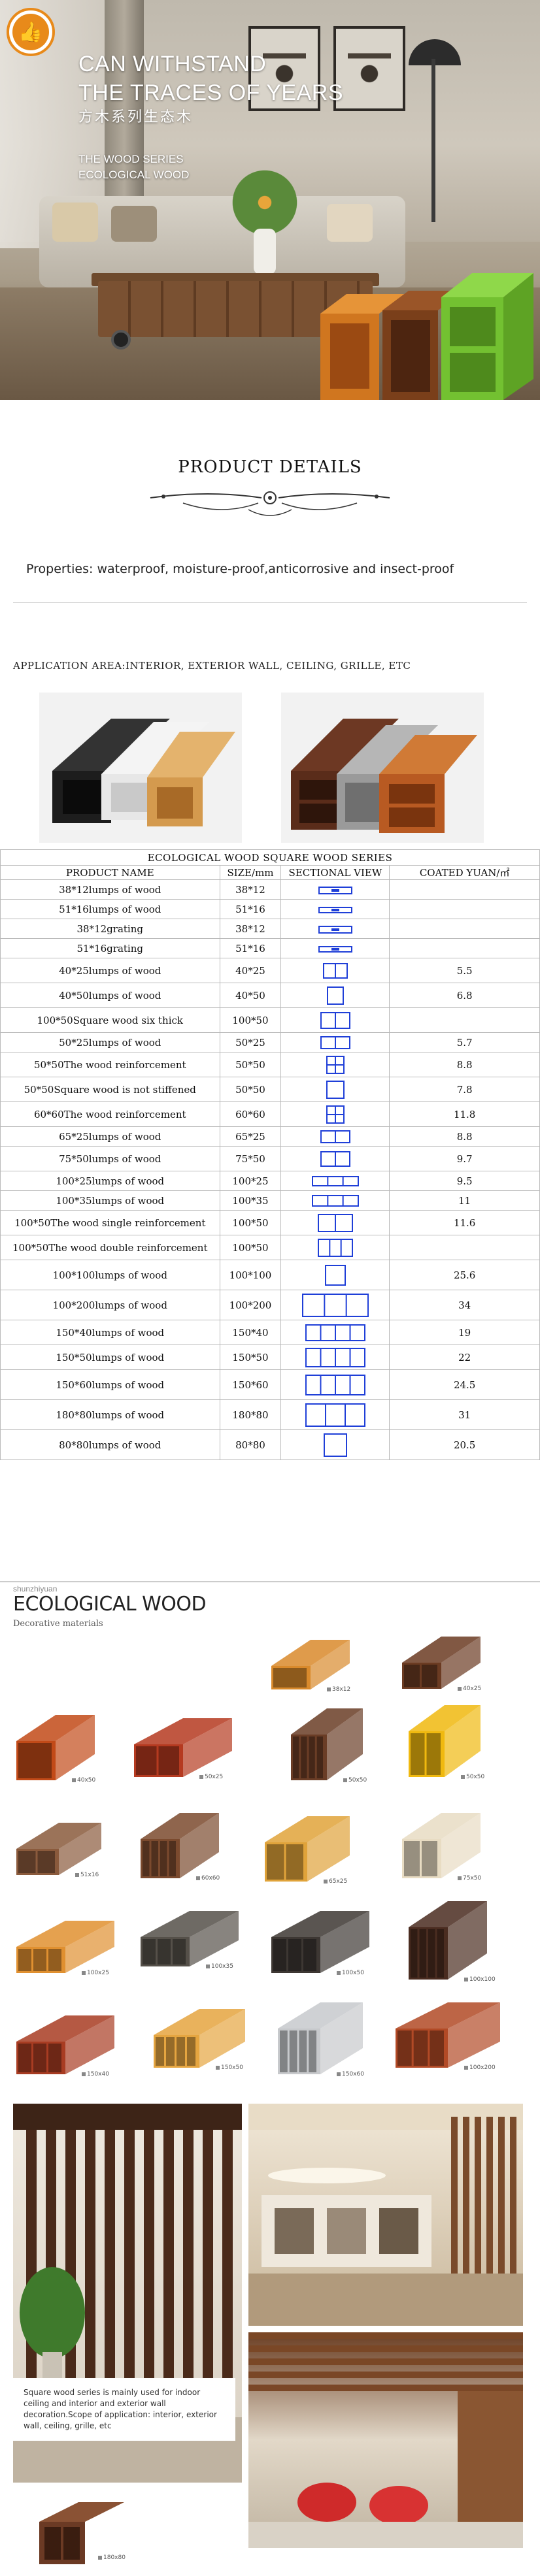 This screenshot has height=2576, width=540. What do you see at coordinates (87, 1875) in the screenshot?
I see `catalog-product-label: 51x16` at bounding box center [87, 1875].